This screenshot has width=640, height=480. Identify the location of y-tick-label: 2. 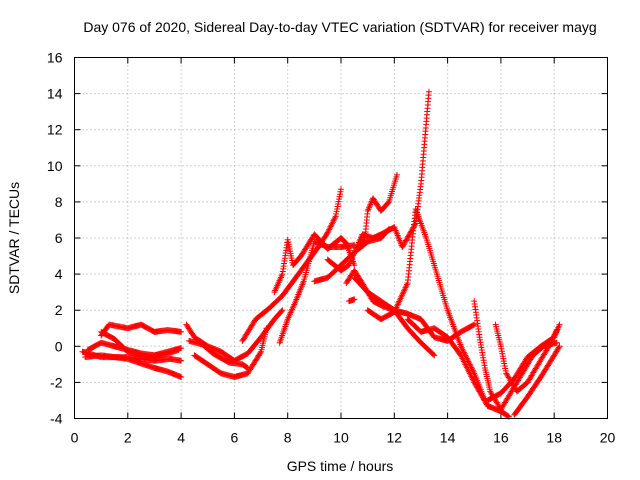
(59, 310).